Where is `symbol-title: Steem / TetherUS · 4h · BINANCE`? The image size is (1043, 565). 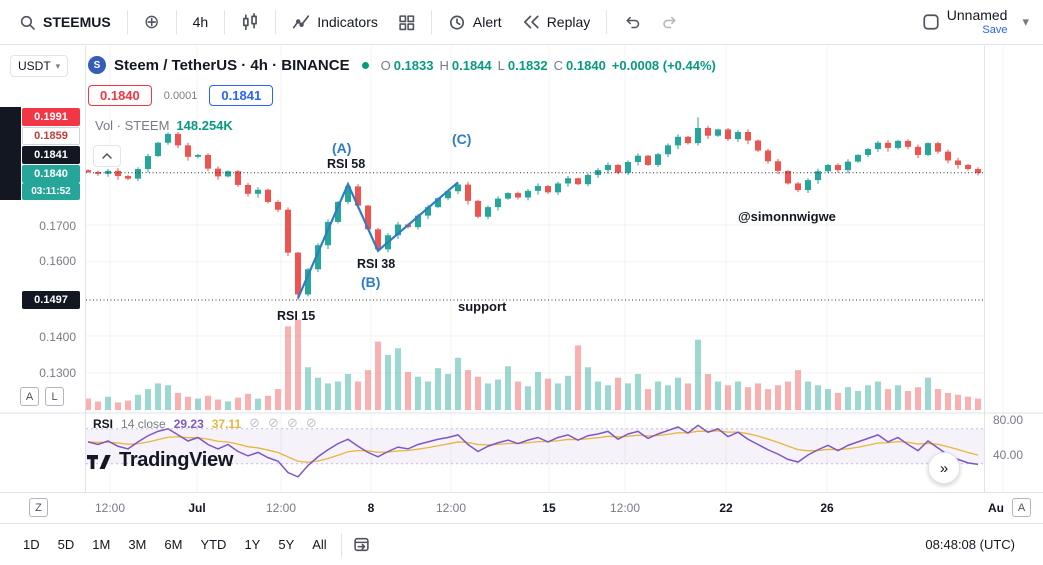 symbol-title: Steem / TetherUS · 4h · BINANCE is located at coordinates (232, 65).